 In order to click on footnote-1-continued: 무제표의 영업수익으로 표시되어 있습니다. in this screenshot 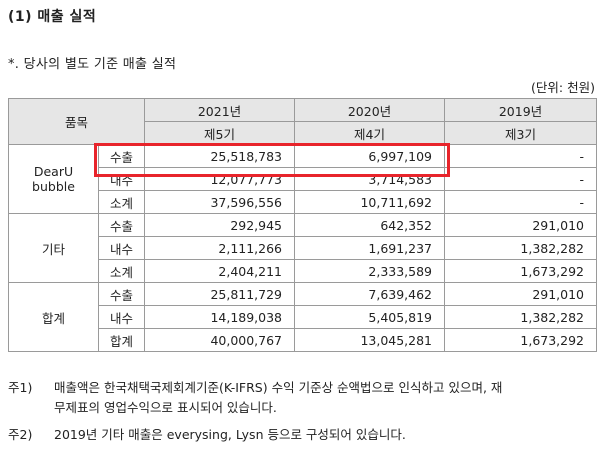, I will do `click(165, 407)`.